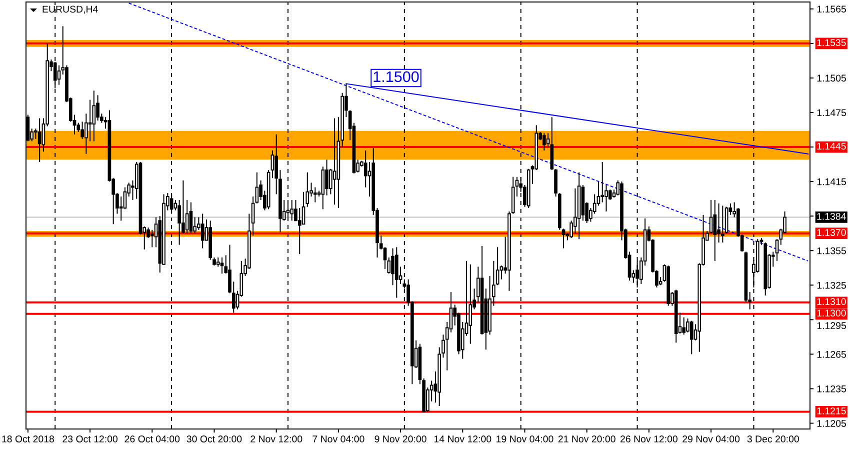 The image size is (850, 450). What do you see at coordinates (831, 216) in the screenshot?
I see `ref-line-label: 1.1384` at bounding box center [831, 216].